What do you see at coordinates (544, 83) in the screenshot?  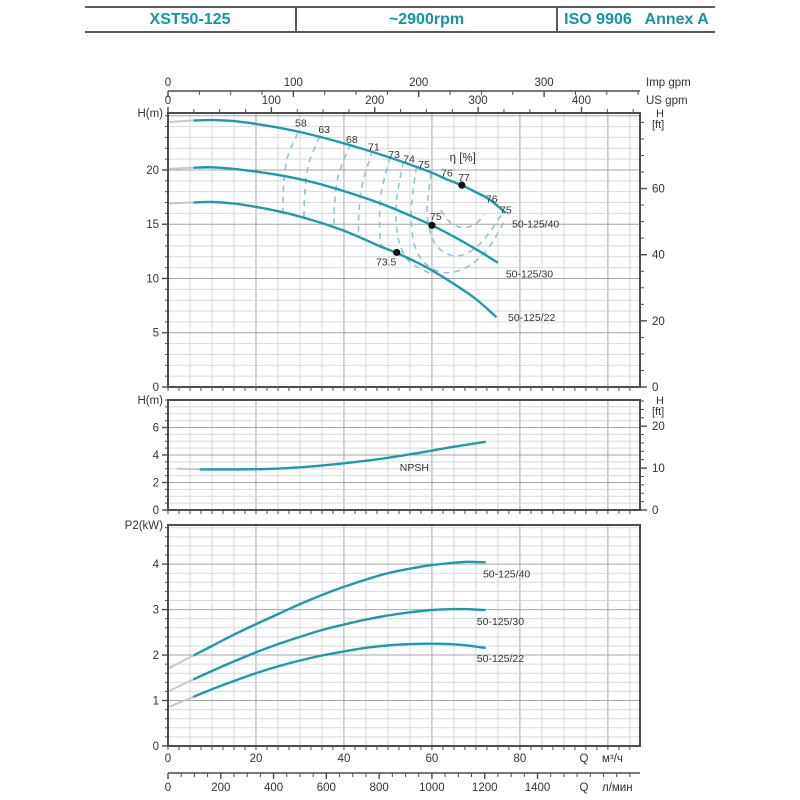 I see `imp-gpm-tick-label: 300` at bounding box center [544, 83].